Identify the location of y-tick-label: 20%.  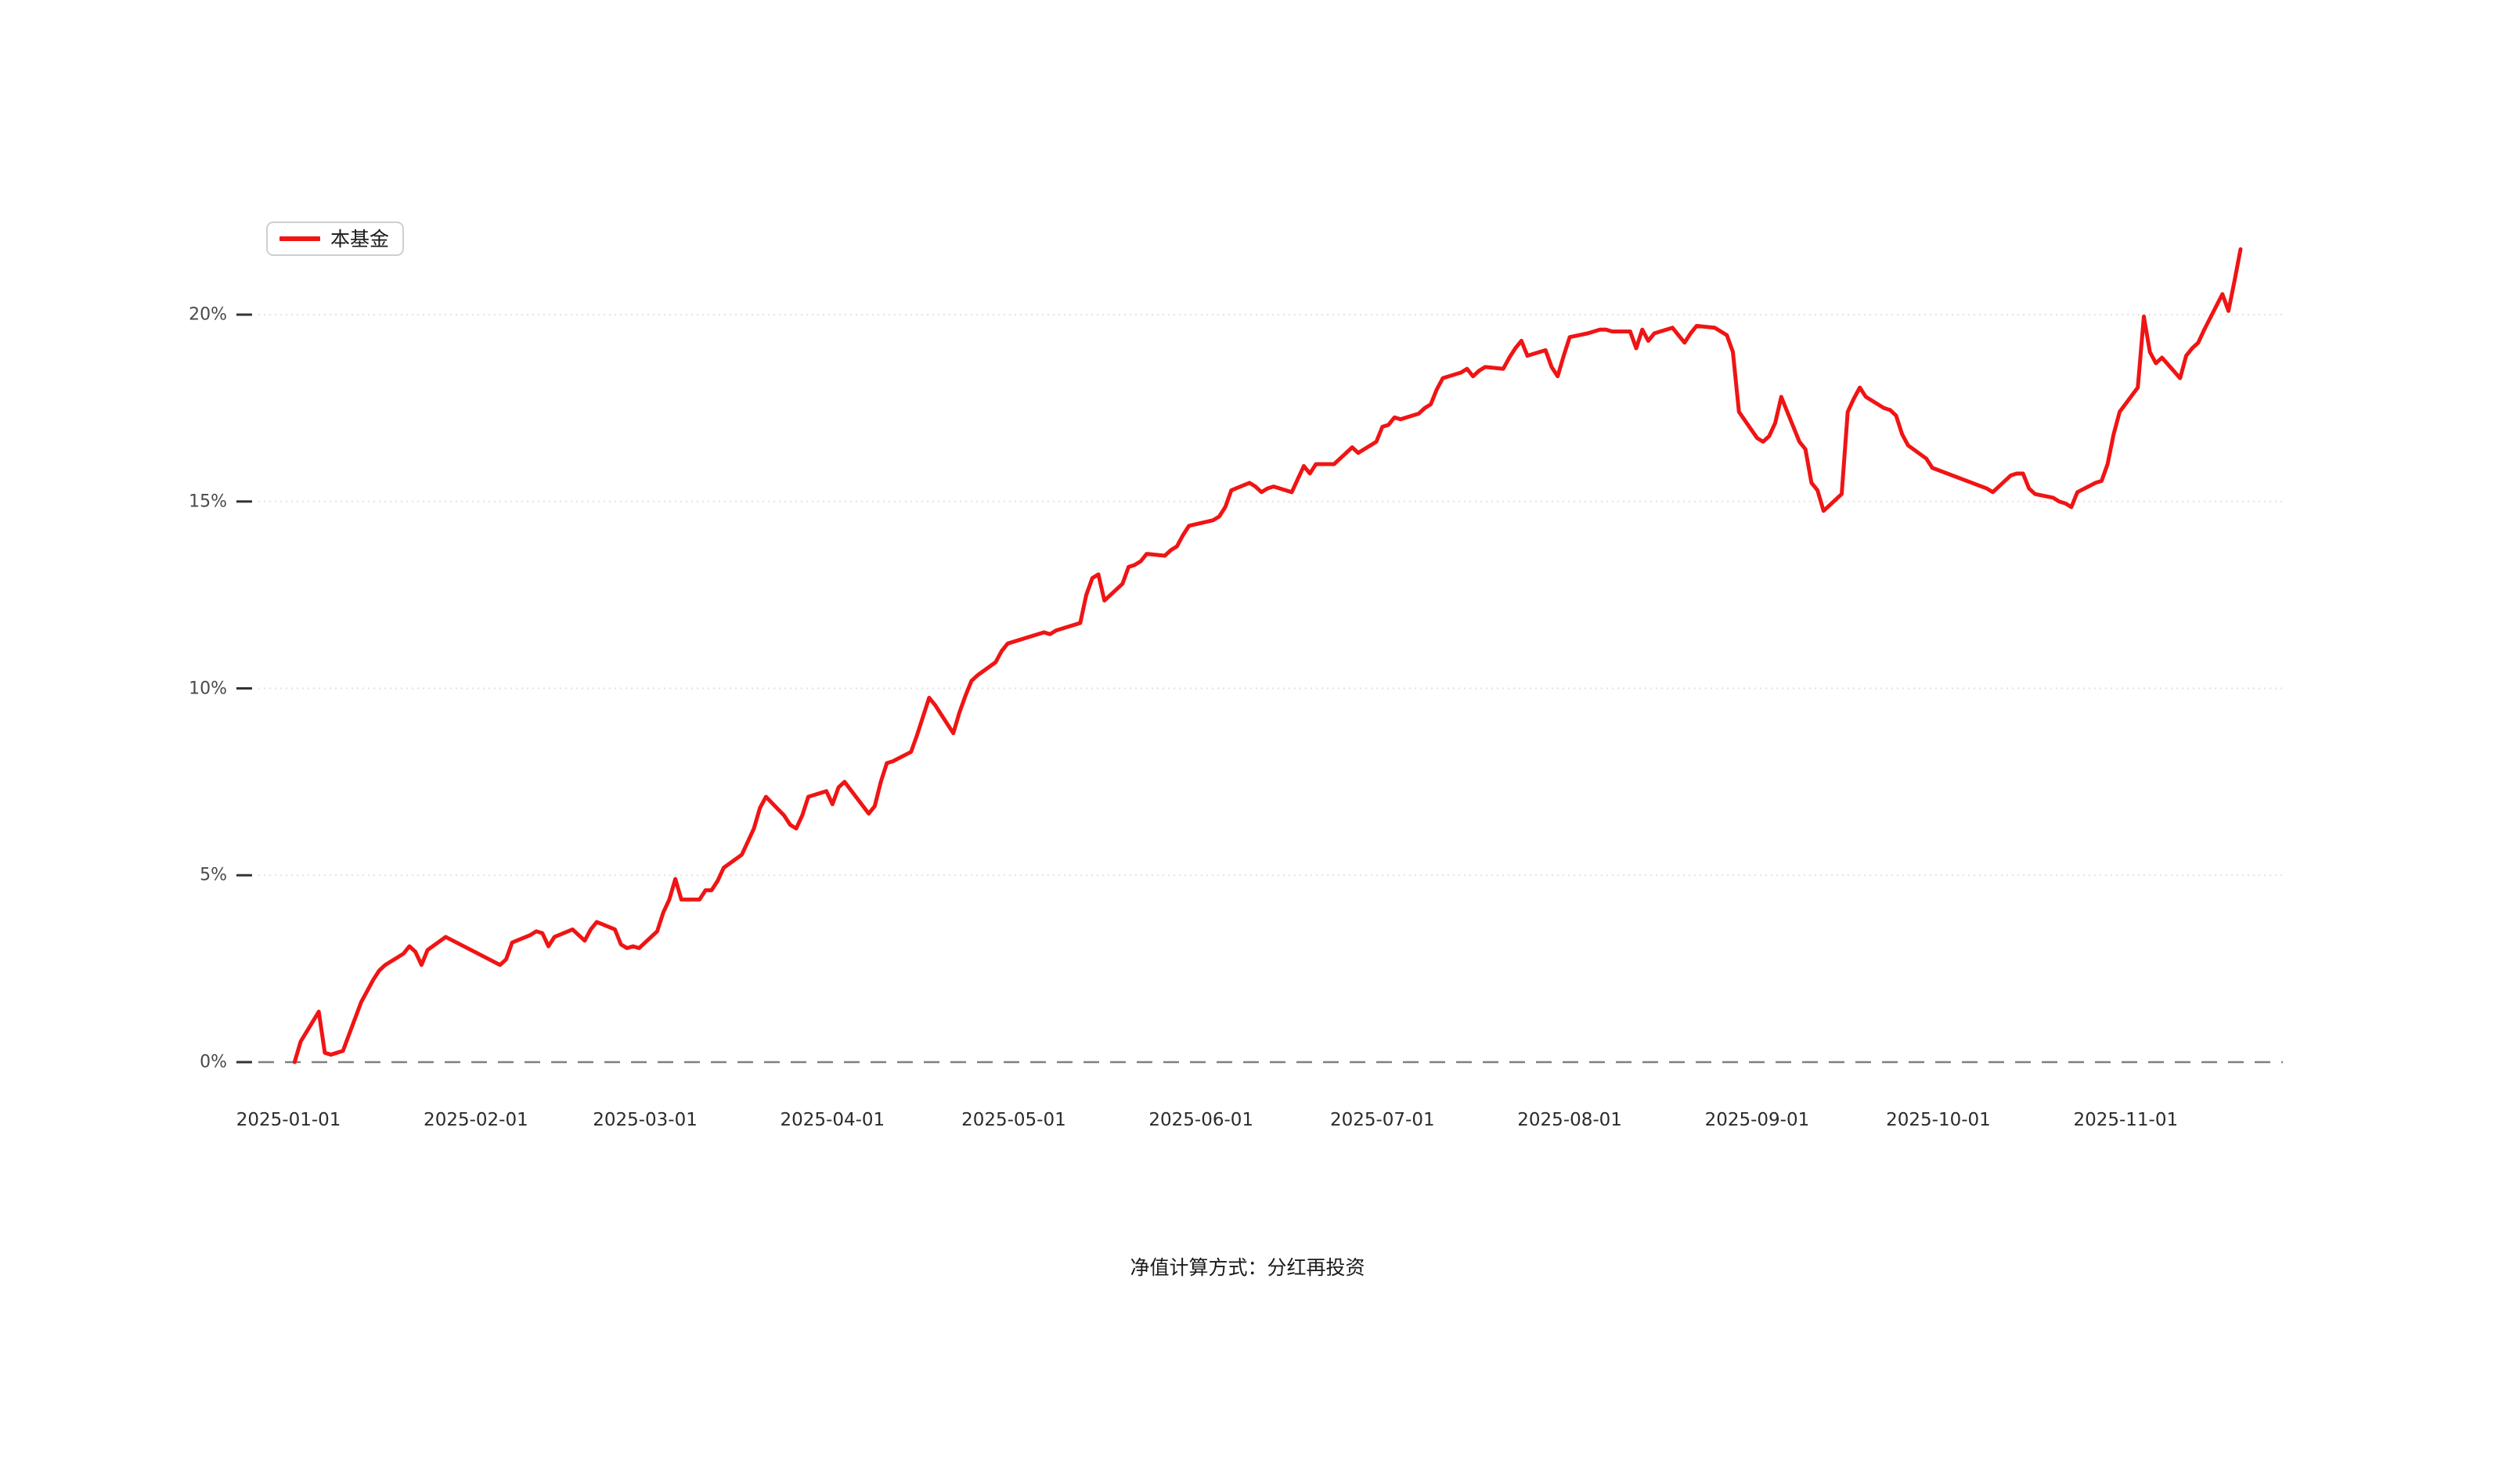
(208, 314).